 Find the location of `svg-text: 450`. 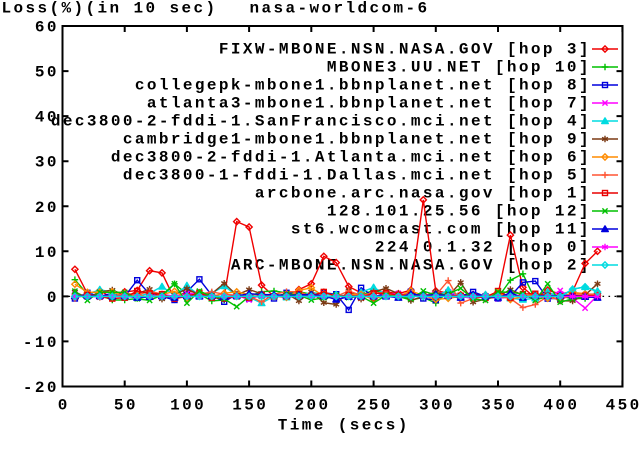

svg-text: 450 is located at coordinates (623, 406).